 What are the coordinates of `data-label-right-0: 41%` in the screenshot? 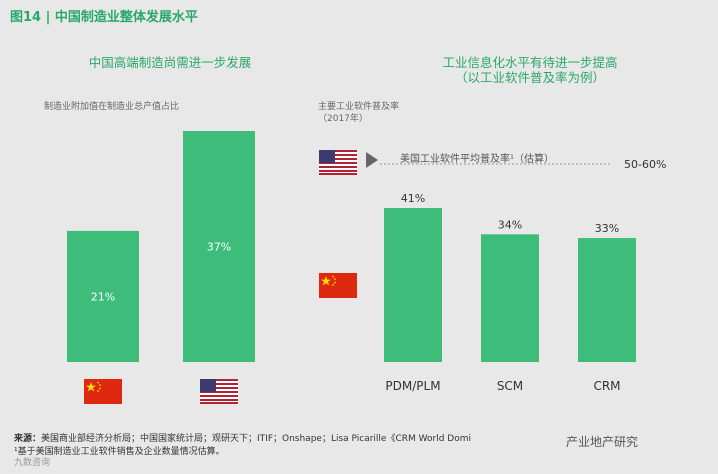 It's located at (413, 198).